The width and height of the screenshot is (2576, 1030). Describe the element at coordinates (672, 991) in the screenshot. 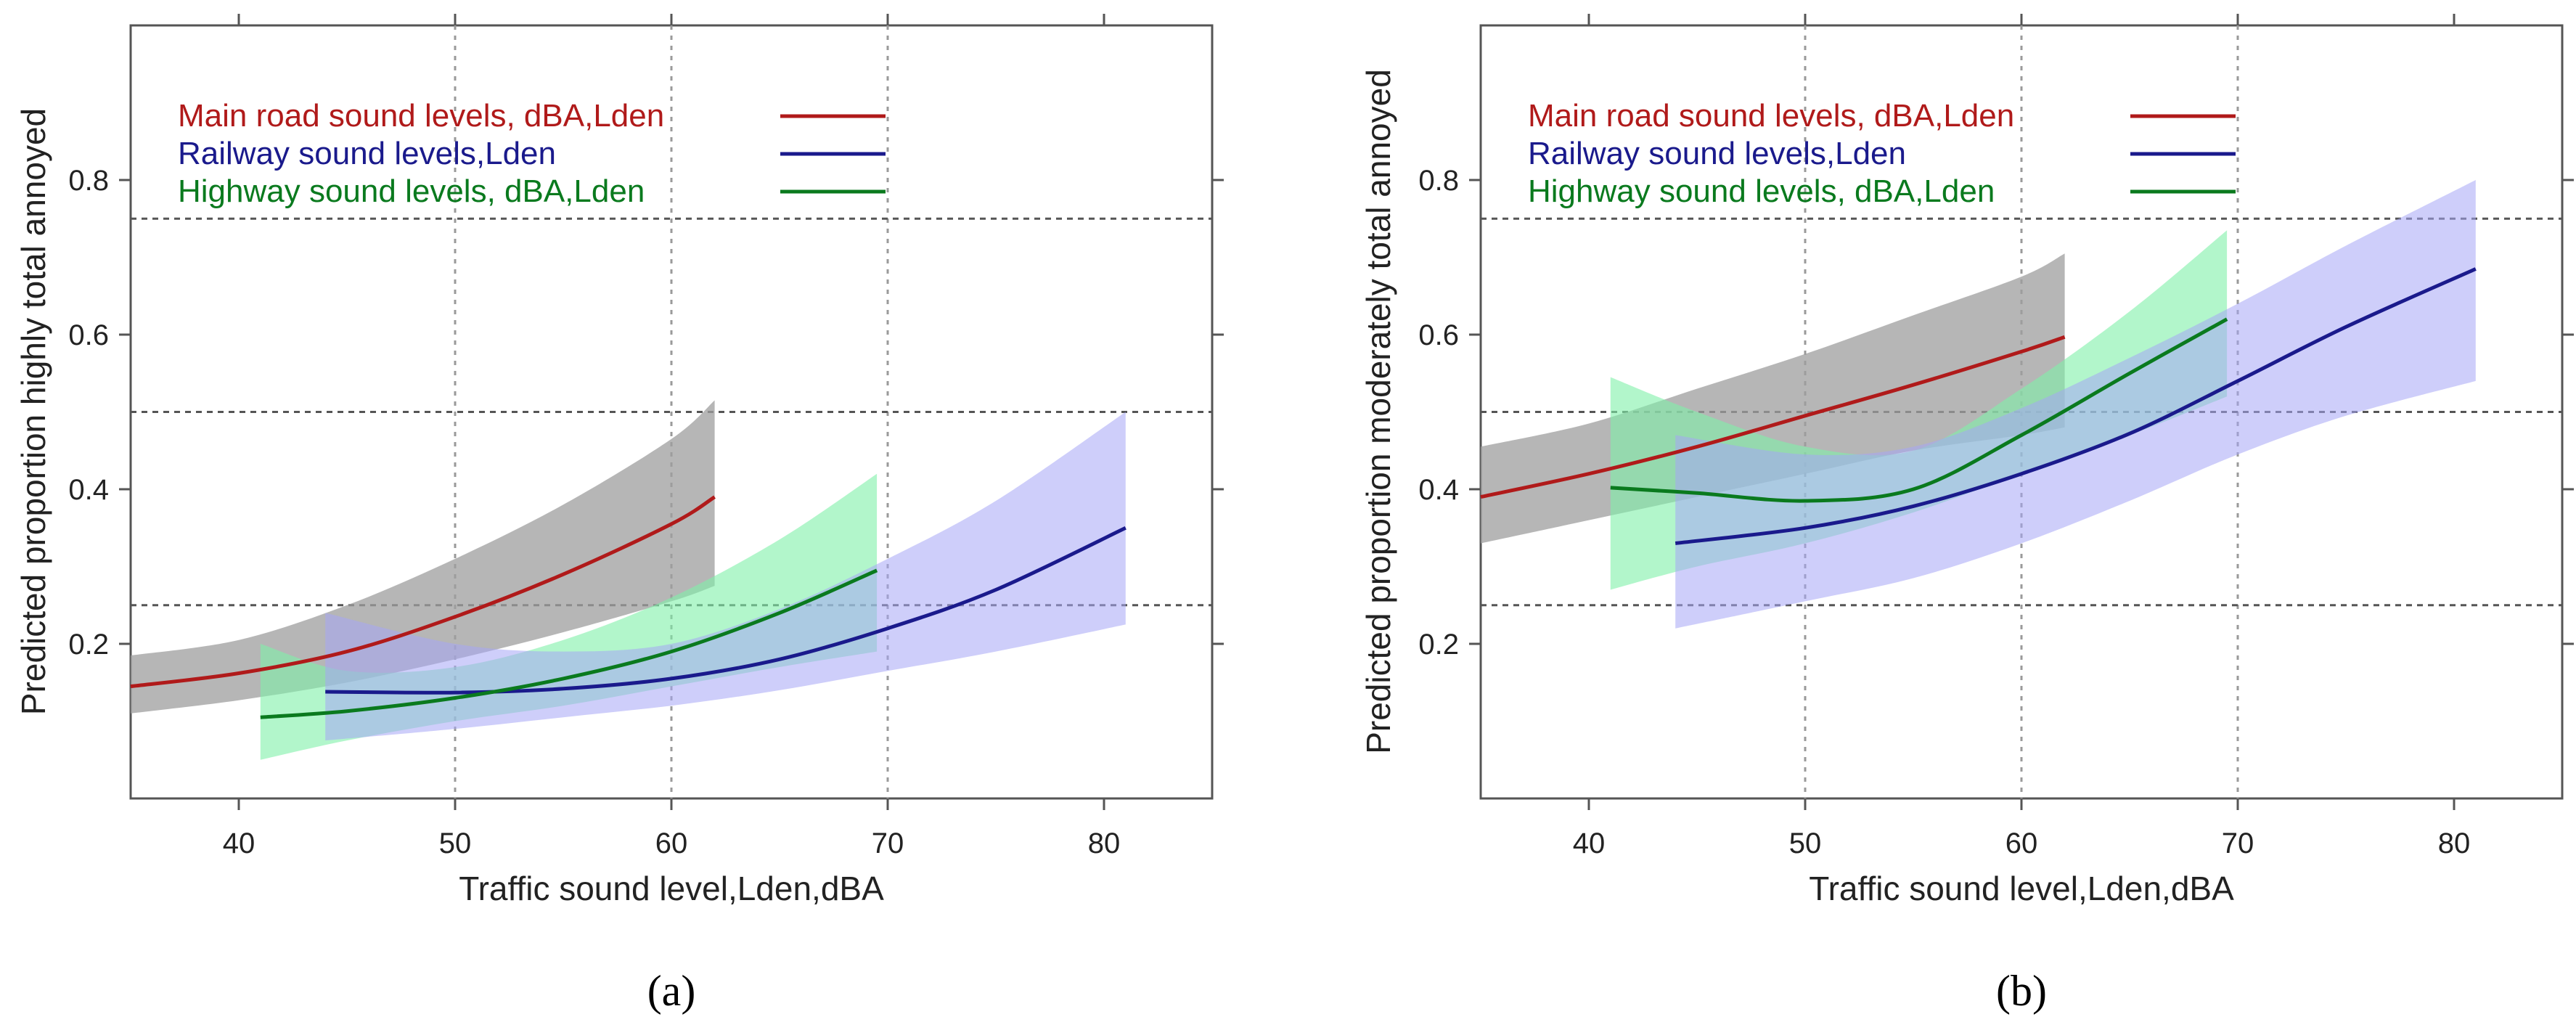

I see `panel-label: (a)` at that location.